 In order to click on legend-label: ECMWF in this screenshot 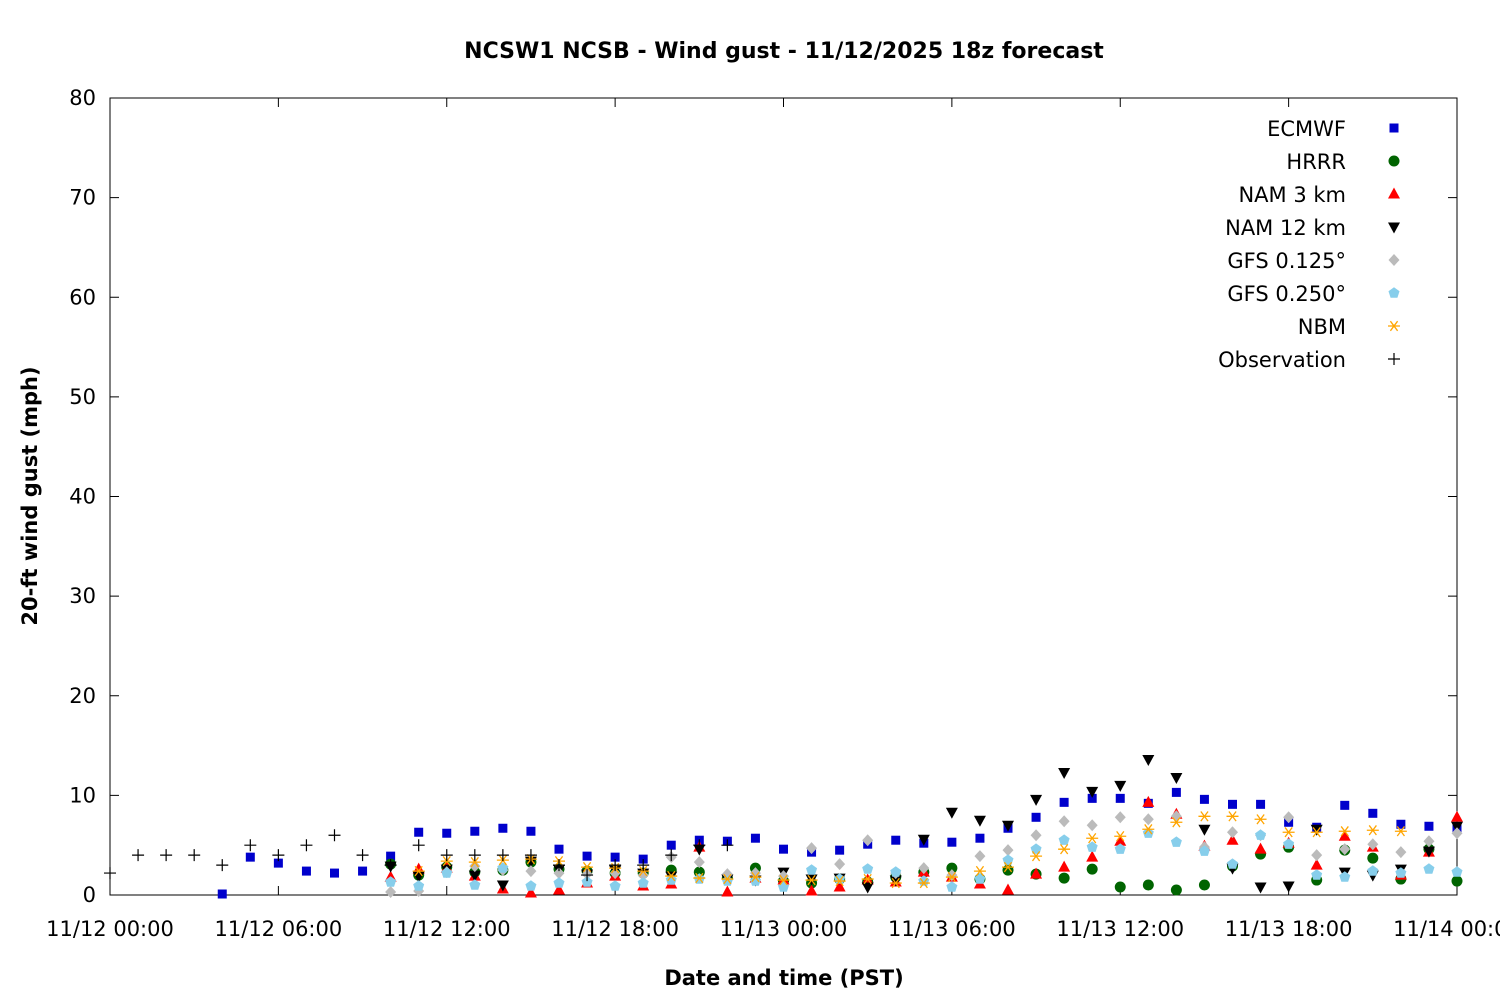, I will do `click(1306, 129)`.